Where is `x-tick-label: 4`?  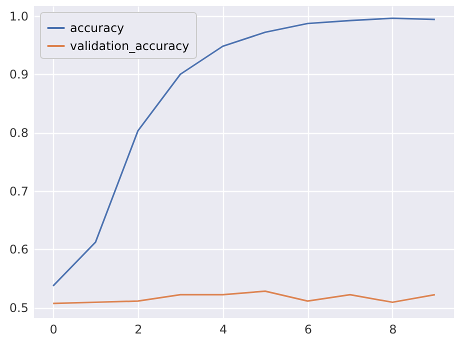 x-tick-label: 4 is located at coordinates (223, 329).